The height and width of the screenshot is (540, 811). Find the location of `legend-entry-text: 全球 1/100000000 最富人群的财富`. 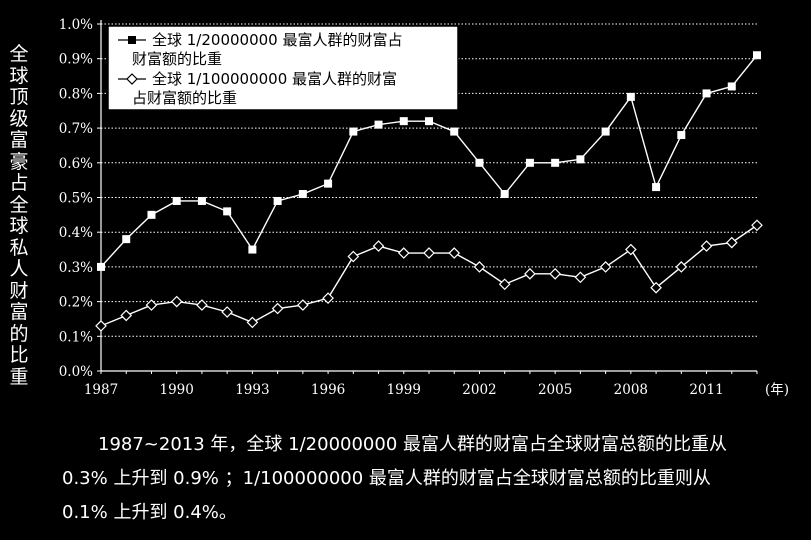

legend-entry-text: 全球 1/100000000 最富人群的财富 is located at coordinates (274, 79).